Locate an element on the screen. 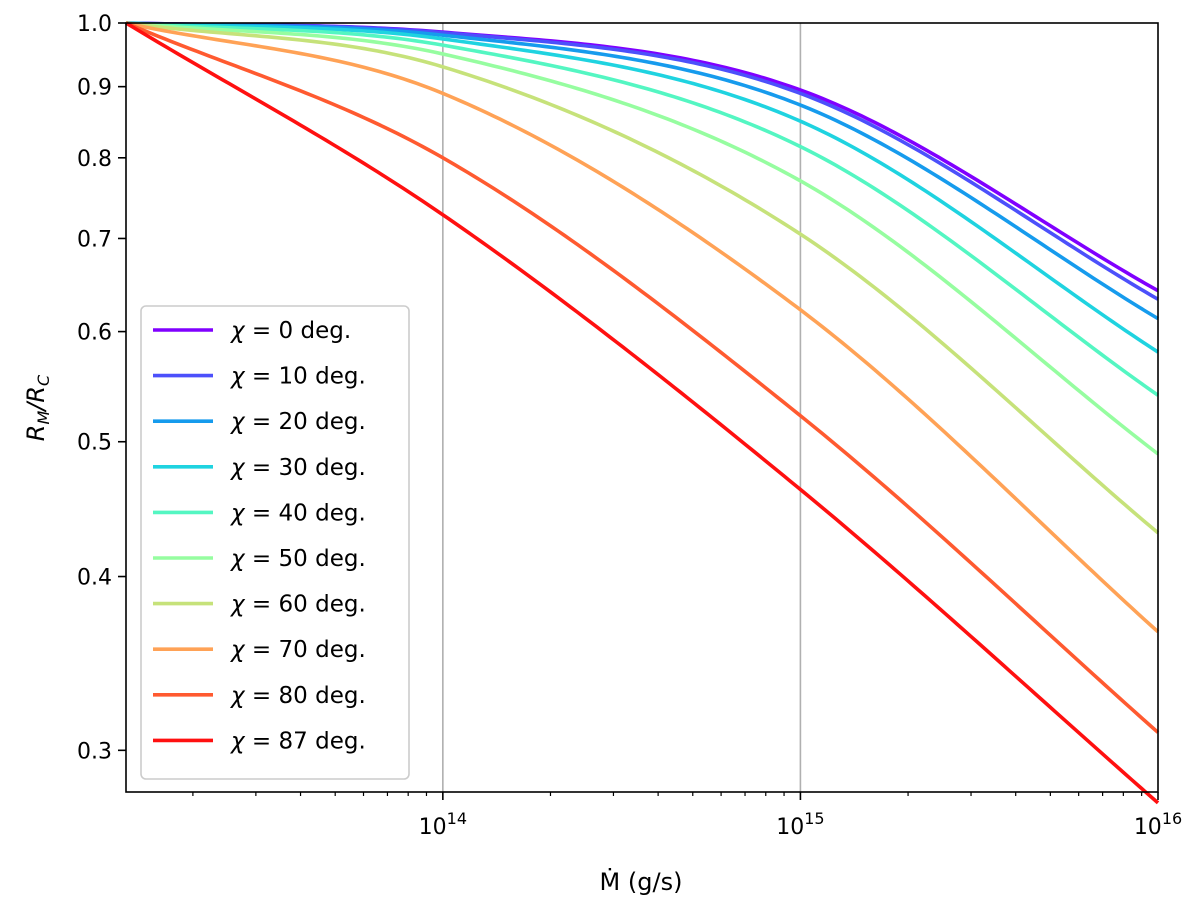  y-tick-label: 0.7 is located at coordinates (94, 239).